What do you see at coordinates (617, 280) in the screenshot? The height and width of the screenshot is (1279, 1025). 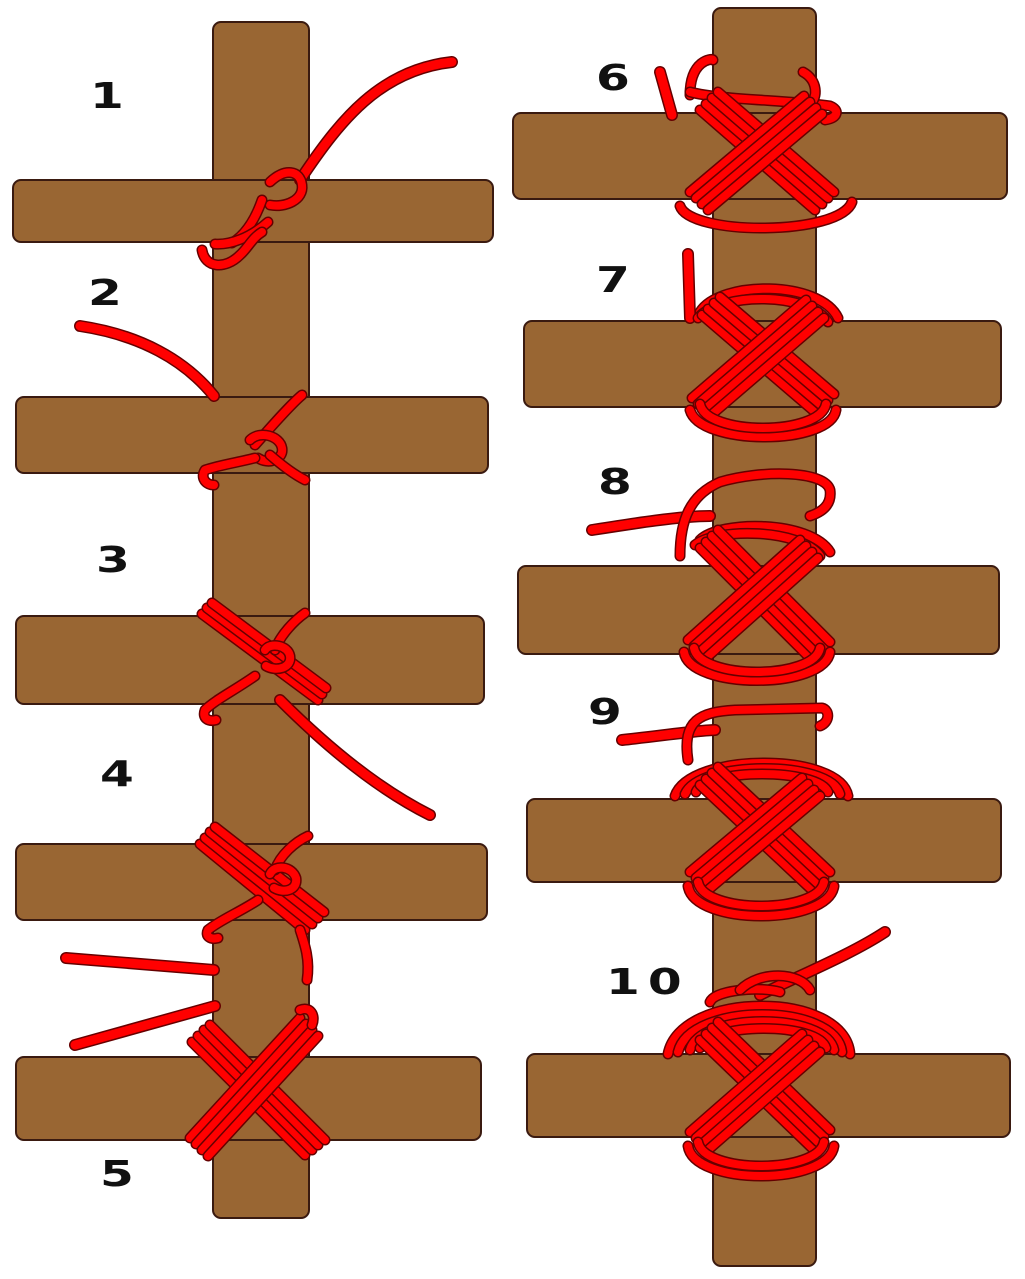 I see `step-label-7: 7` at bounding box center [617, 280].